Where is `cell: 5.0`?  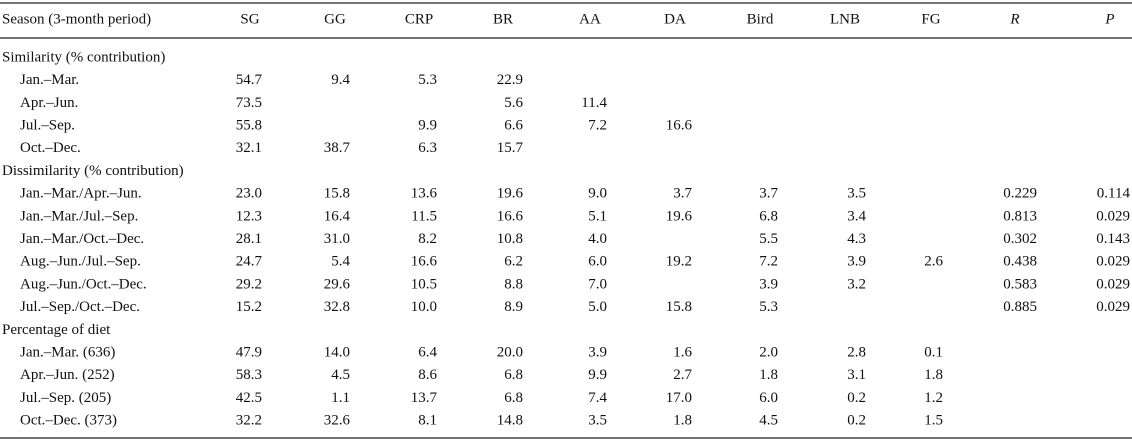
cell: 5.0 is located at coordinates (597, 307).